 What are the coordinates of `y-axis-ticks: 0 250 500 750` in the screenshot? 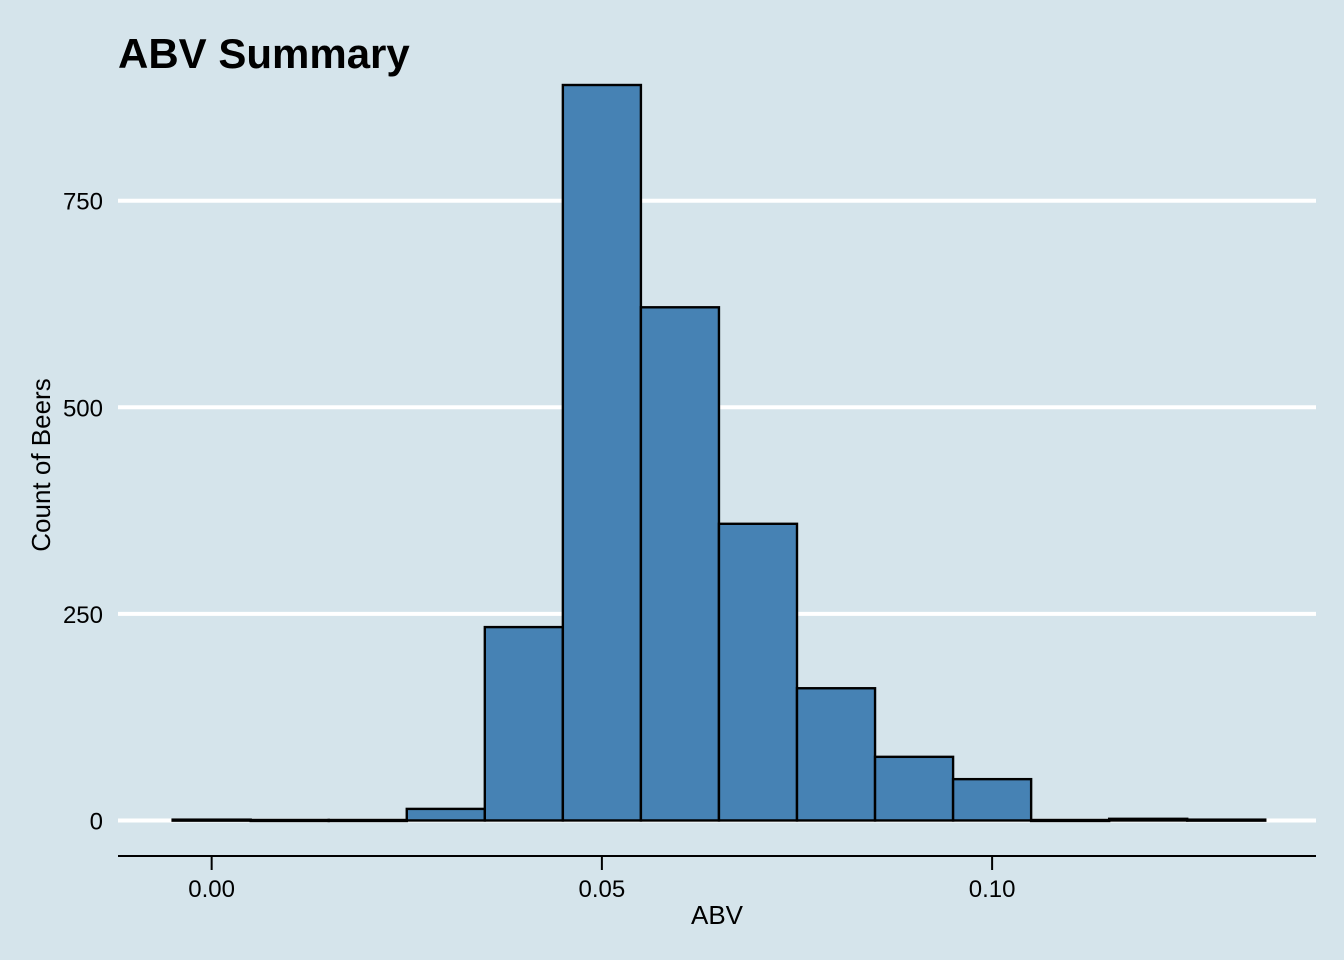 It's located at (83, 512).